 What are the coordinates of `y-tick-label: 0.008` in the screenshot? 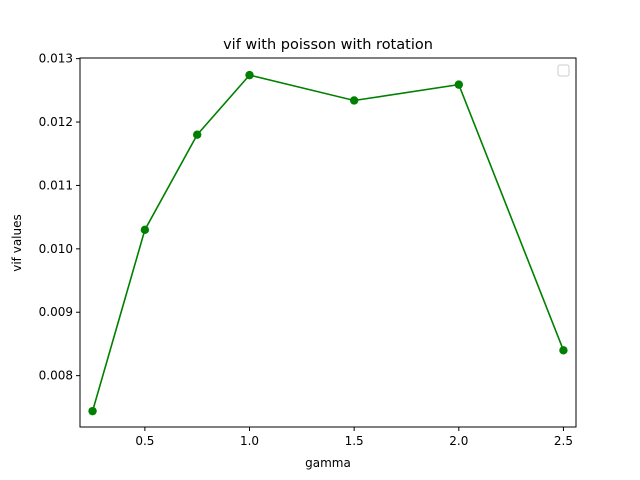 It's located at (56, 376).